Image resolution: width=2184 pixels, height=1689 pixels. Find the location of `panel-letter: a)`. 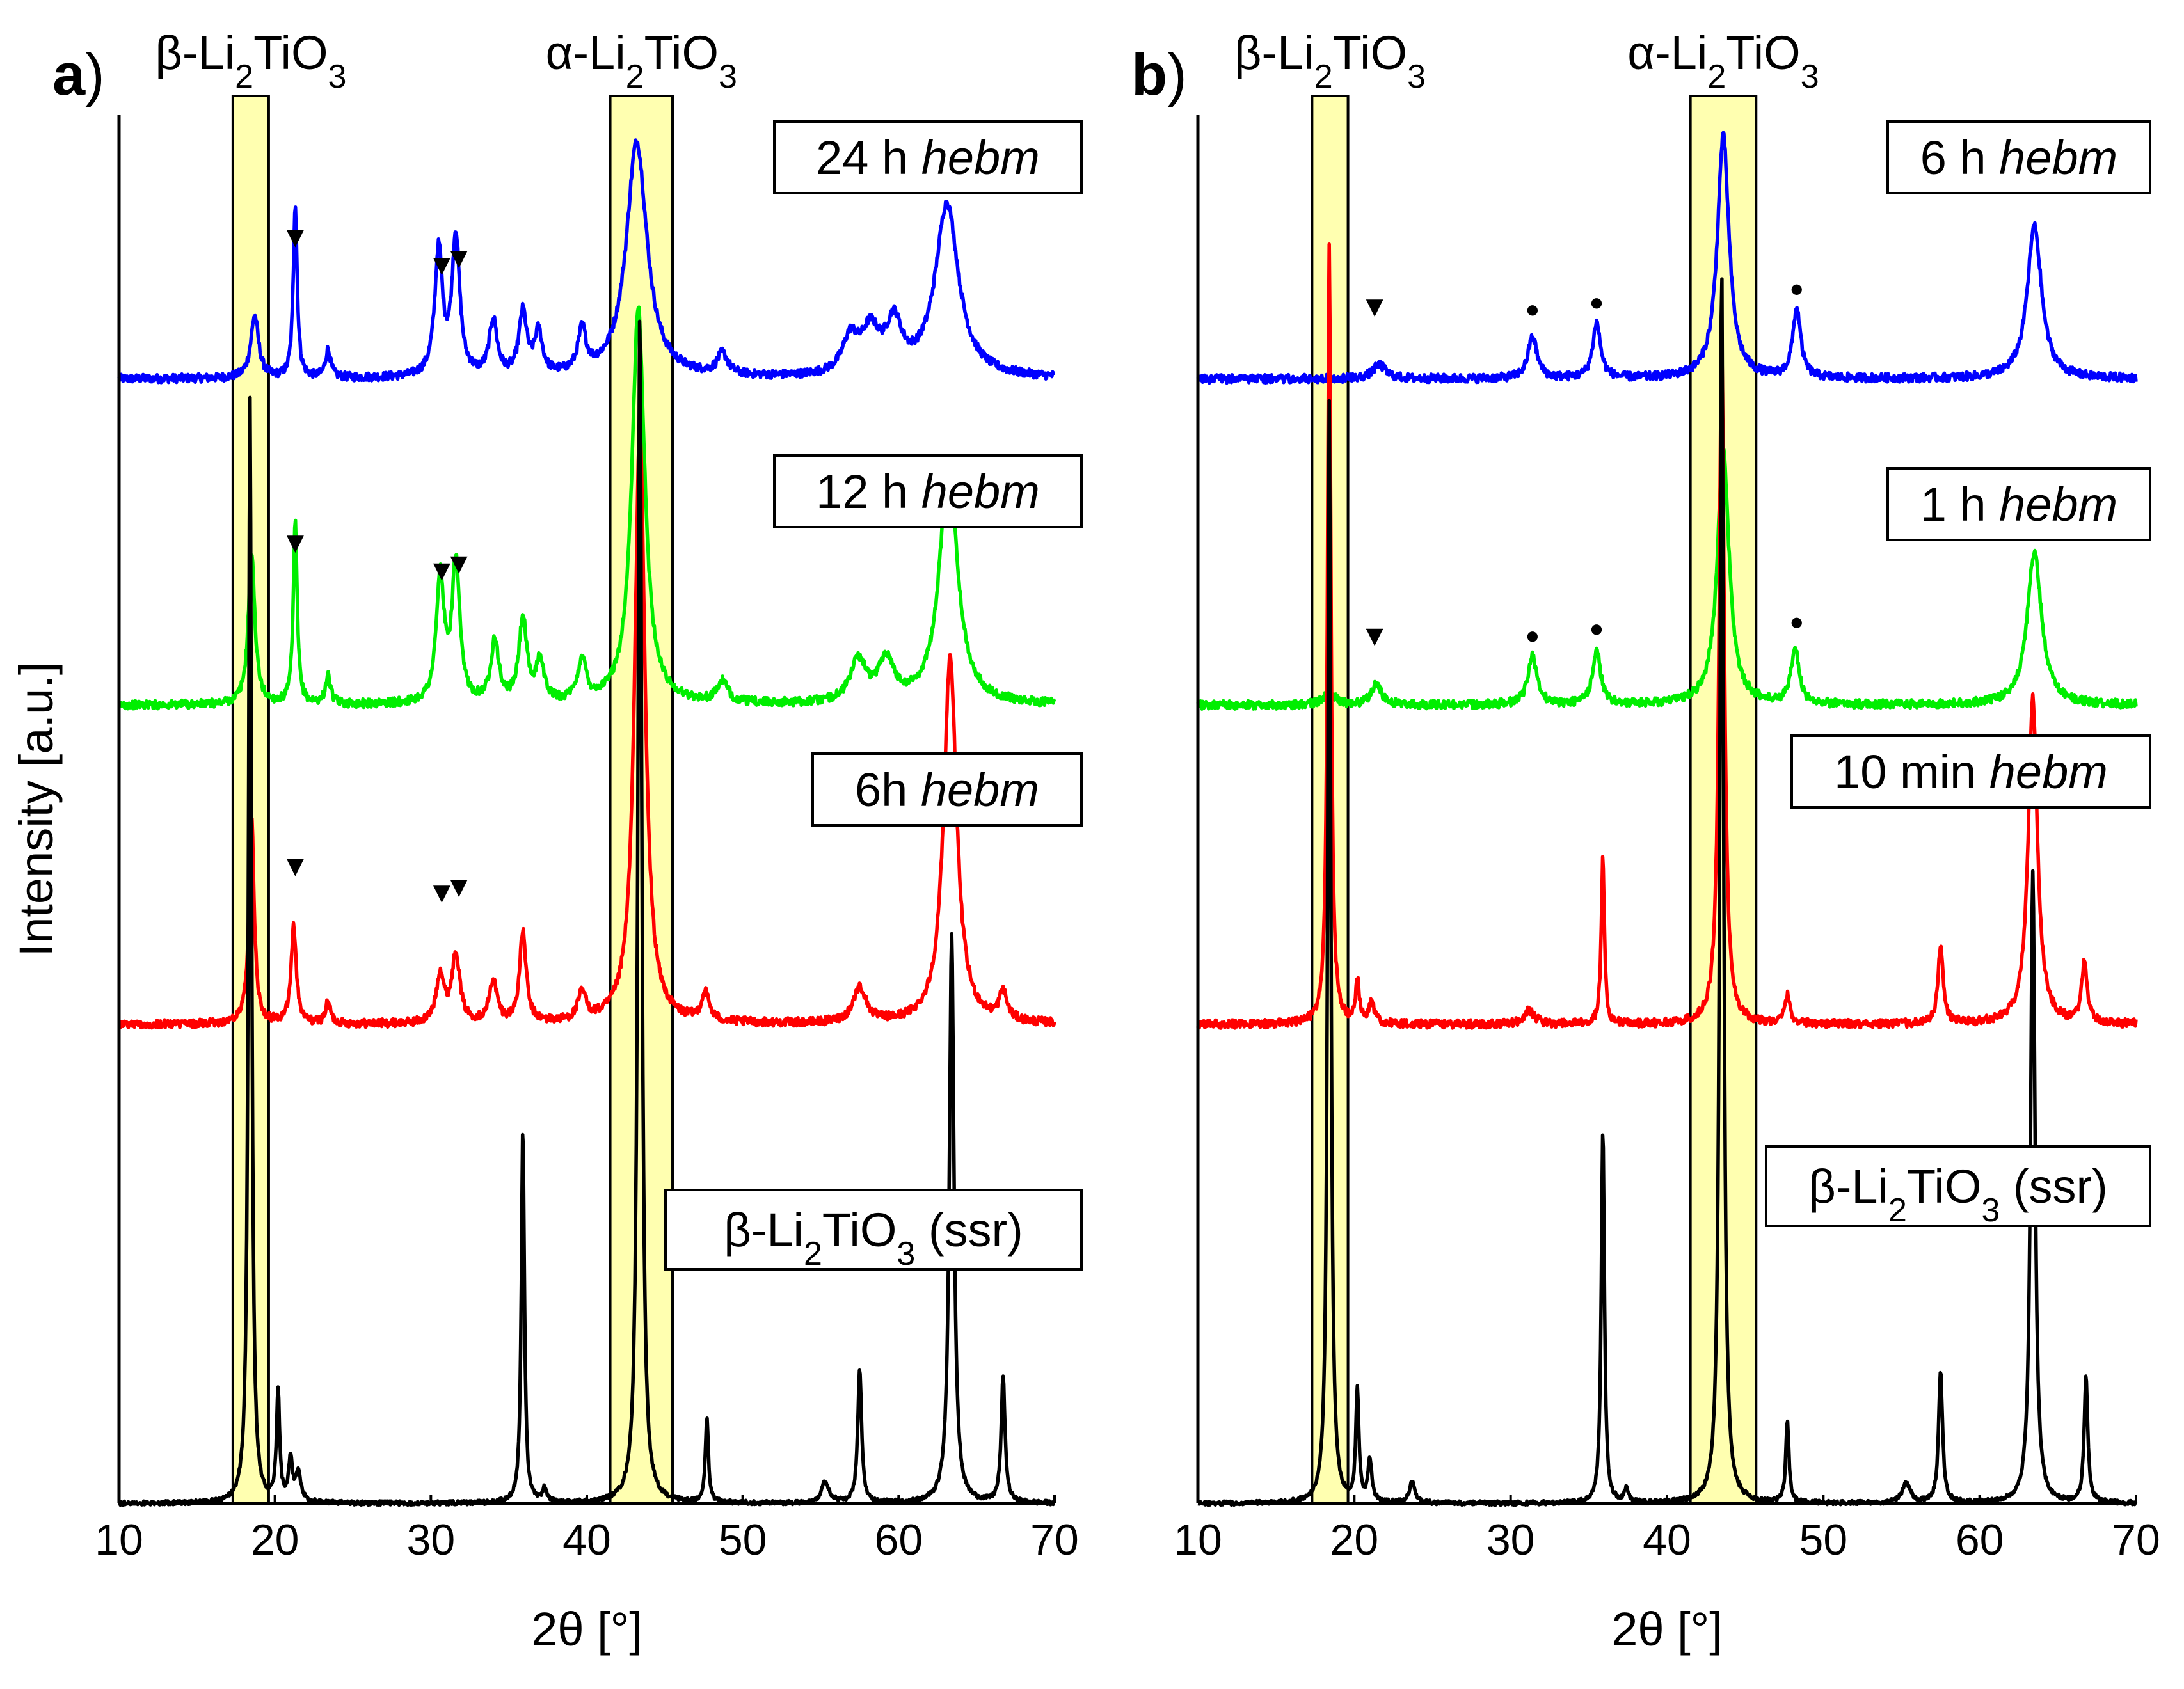

panel-letter: a) is located at coordinates (78, 74).